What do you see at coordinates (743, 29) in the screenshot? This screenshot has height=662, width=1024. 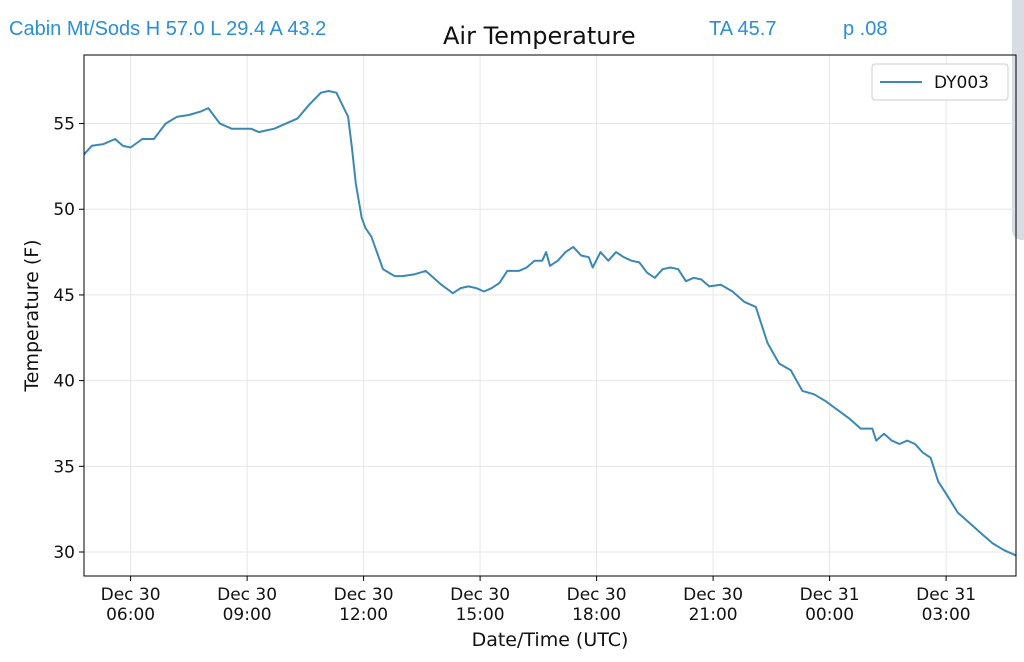 I see `ta-value: TA 45.7` at bounding box center [743, 29].